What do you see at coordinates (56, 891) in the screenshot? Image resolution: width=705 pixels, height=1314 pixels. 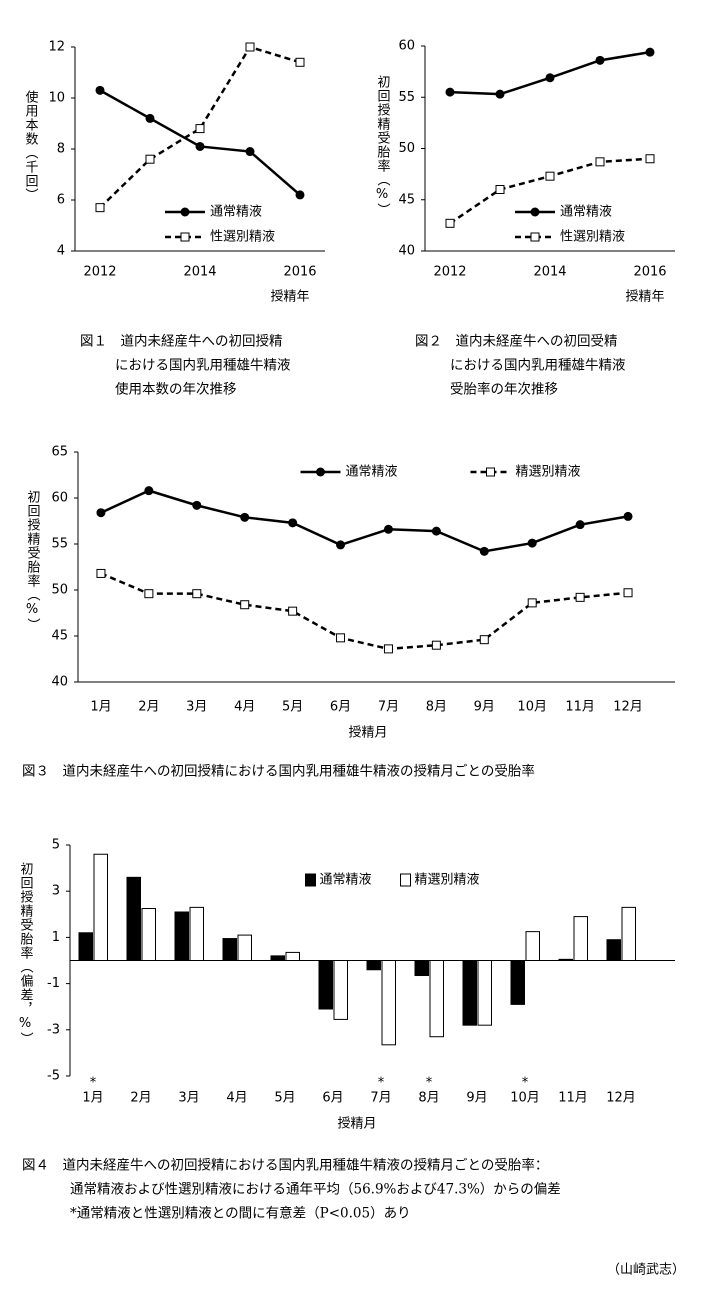 I see `y-tick-label: 3` at bounding box center [56, 891].